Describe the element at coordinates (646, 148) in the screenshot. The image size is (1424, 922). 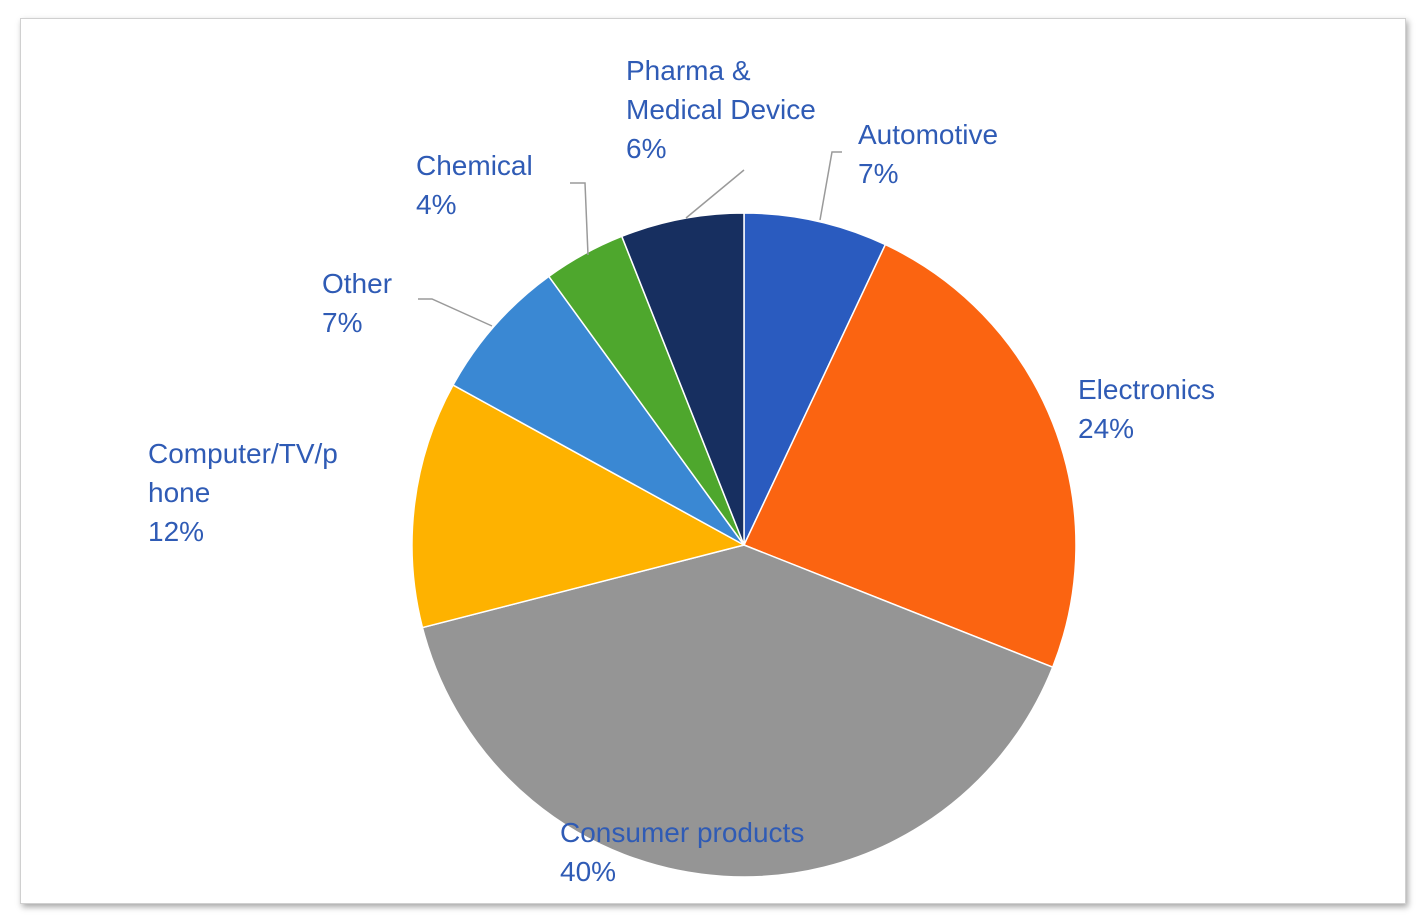
I see `data-label-percent: 6%` at that location.